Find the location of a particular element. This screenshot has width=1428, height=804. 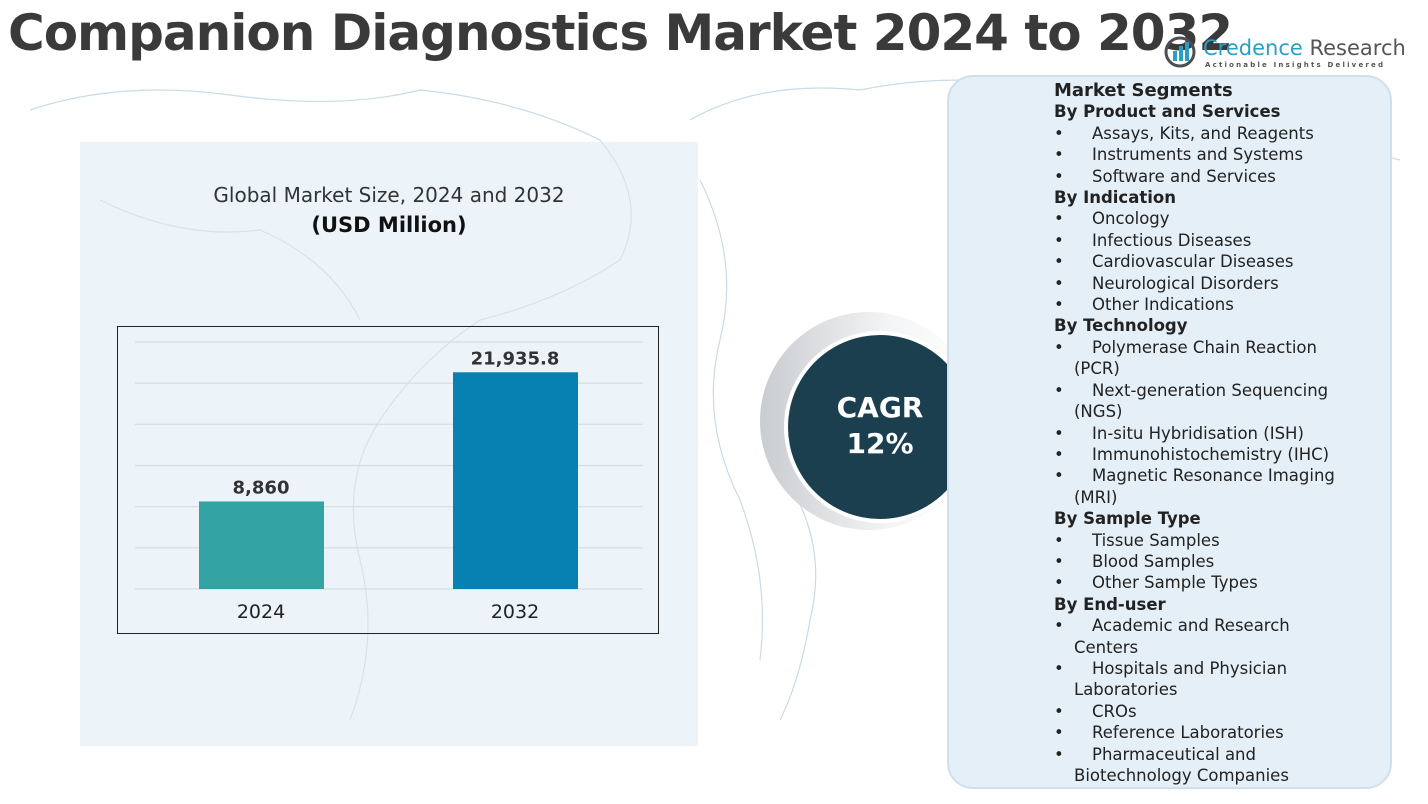

segment-item: • Tissue Samples is located at coordinates (1214, 540).